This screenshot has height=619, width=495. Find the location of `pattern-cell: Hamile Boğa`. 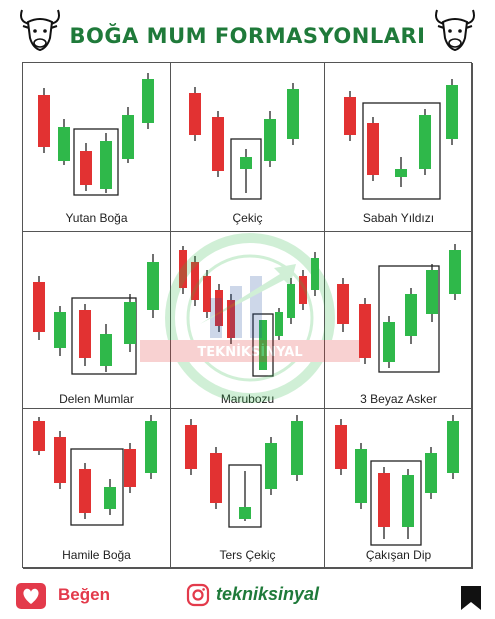

pattern-cell: Hamile Boğa is located at coordinates (97, 489).